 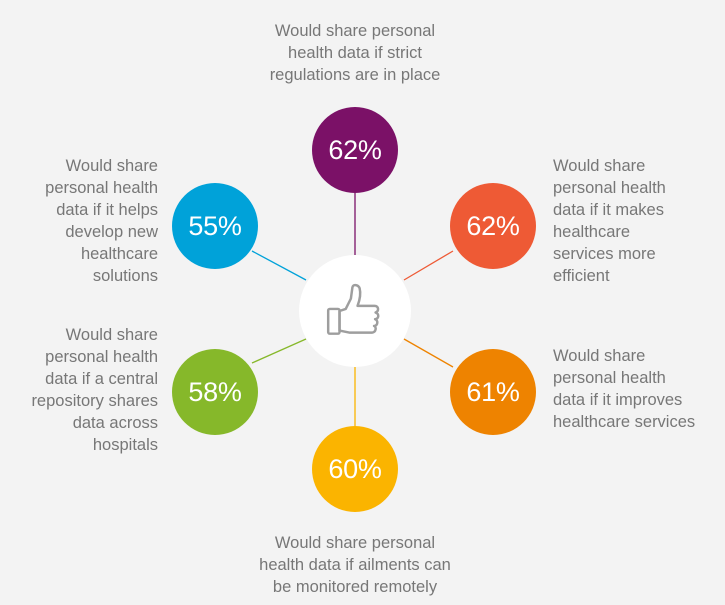 I want to click on percent-value: 60%, so click(x=355, y=468).